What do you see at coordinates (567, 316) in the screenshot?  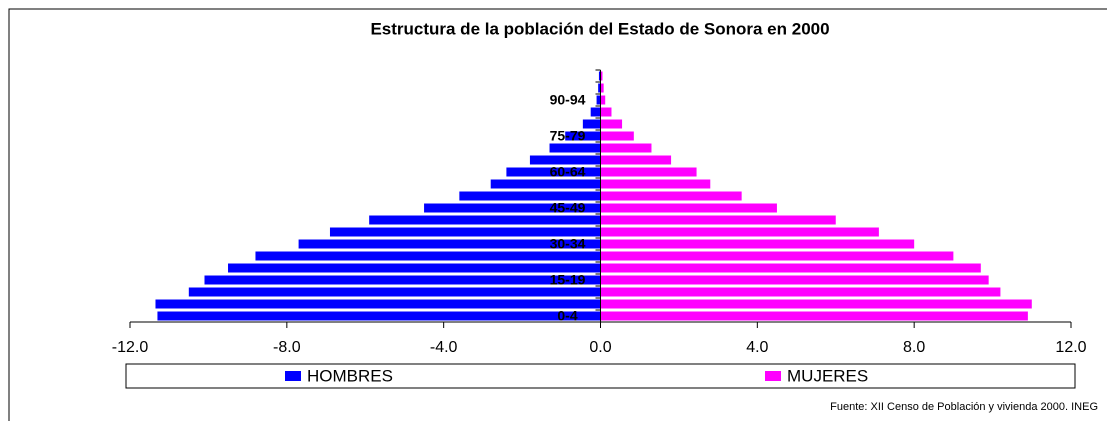 I see `category-label: 0-4` at bounding box center [567, 316].